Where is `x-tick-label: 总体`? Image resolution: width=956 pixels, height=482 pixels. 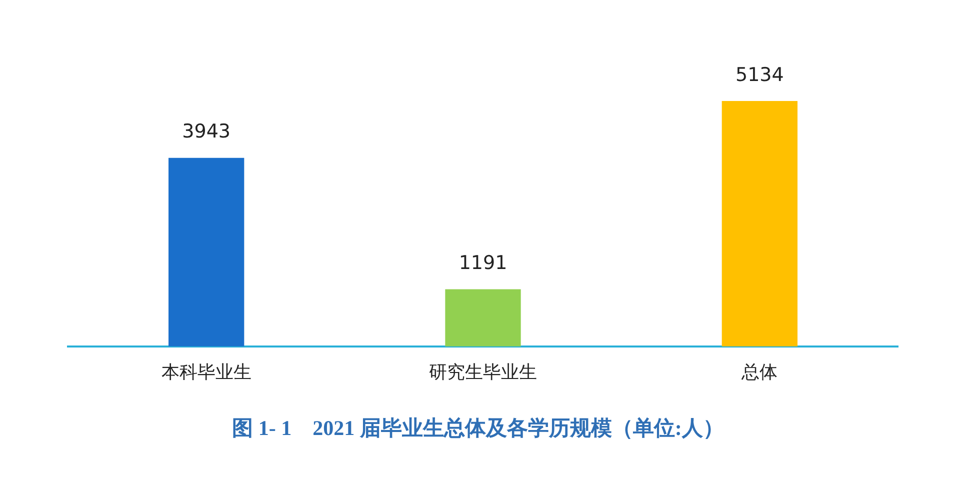 x-tick-label: 总体 is located at coordinates (759, 372).